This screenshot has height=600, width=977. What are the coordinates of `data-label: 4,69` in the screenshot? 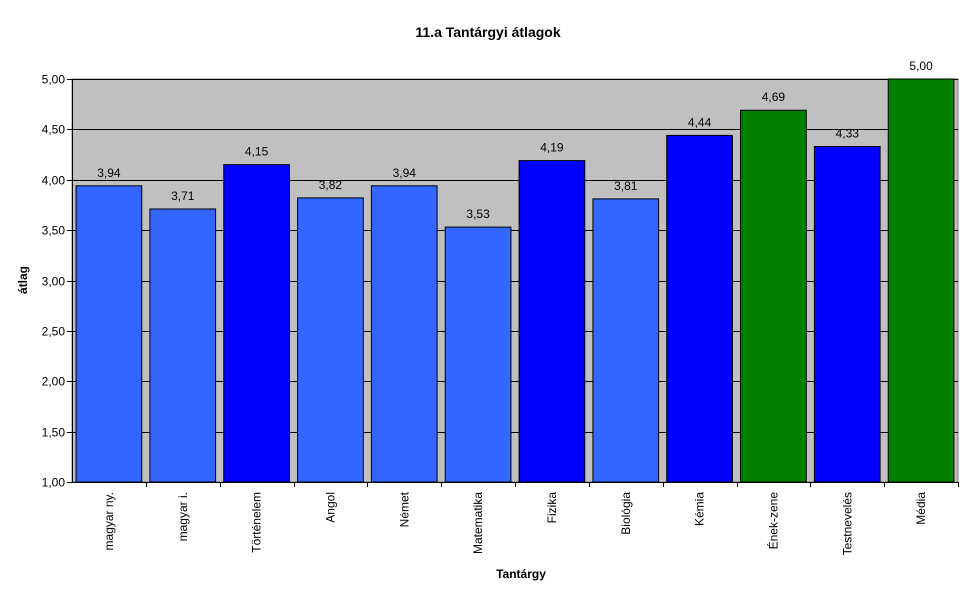 It's located at (774, 97).